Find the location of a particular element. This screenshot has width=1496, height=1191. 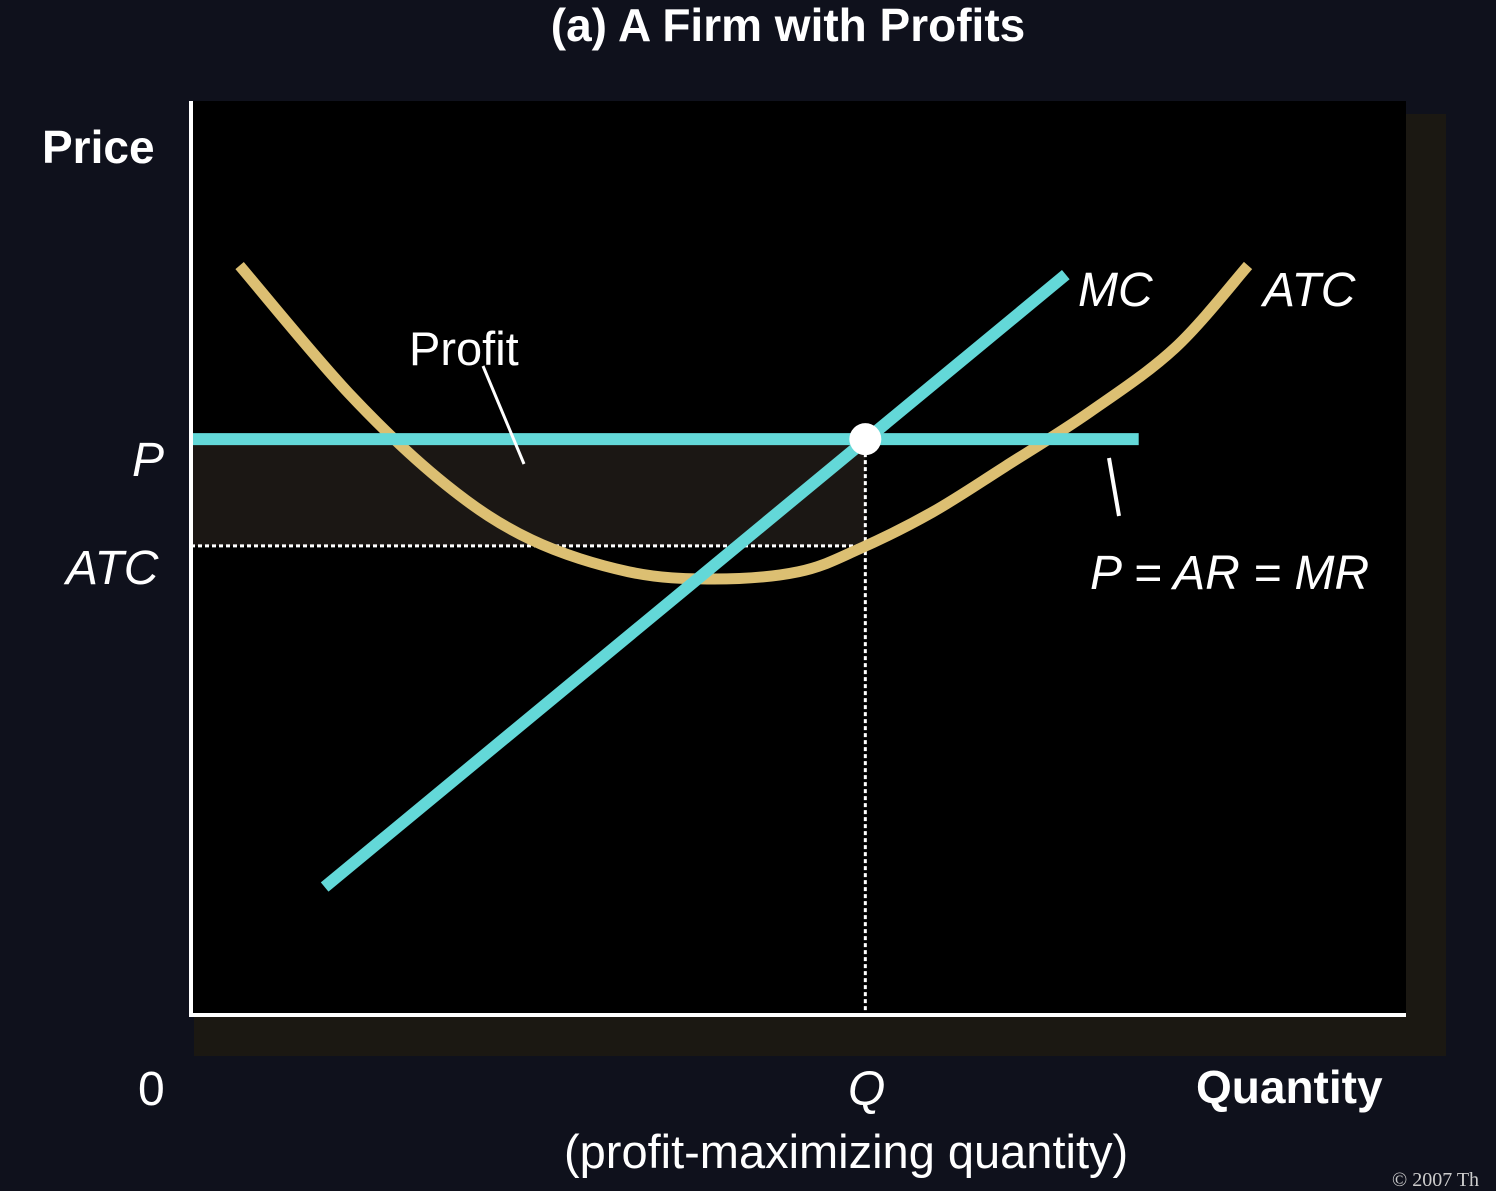

profit-leader-line is located at coordinates (503, 415).